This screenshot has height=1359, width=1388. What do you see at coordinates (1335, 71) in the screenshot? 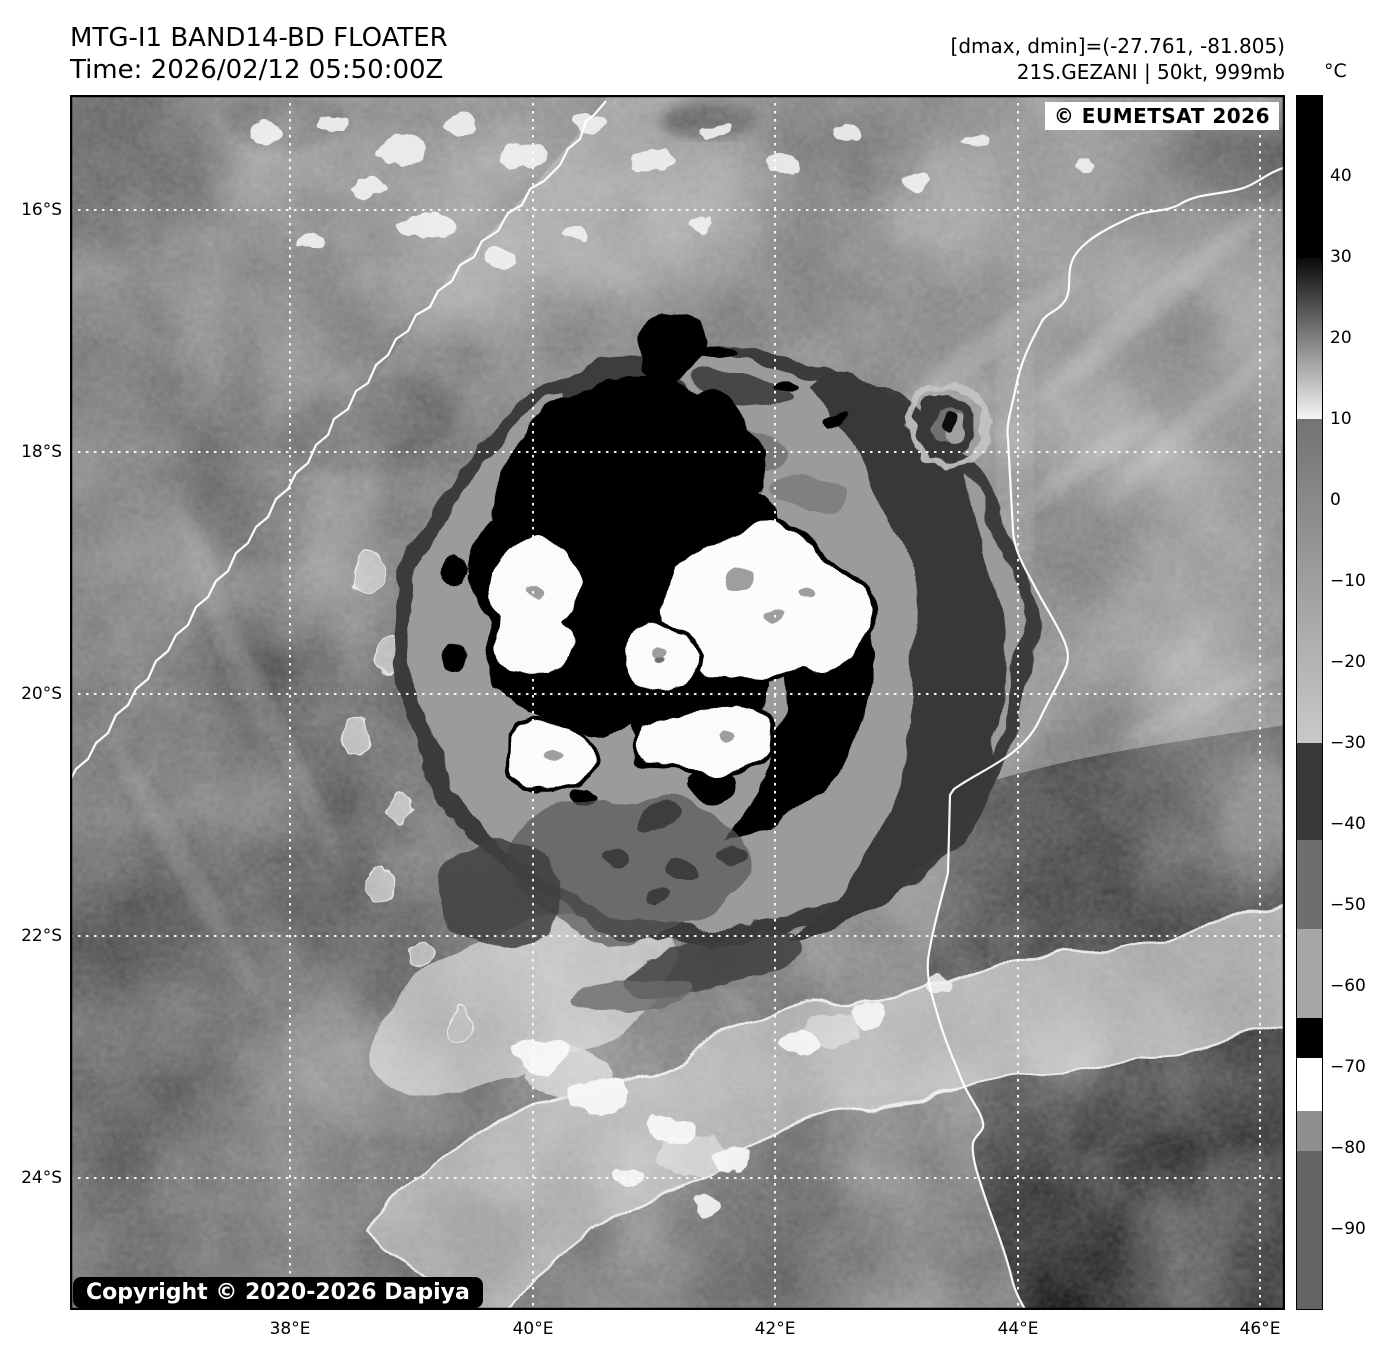
I see `colorbar-unit-label: °C` at bounding box center [1335, 71].